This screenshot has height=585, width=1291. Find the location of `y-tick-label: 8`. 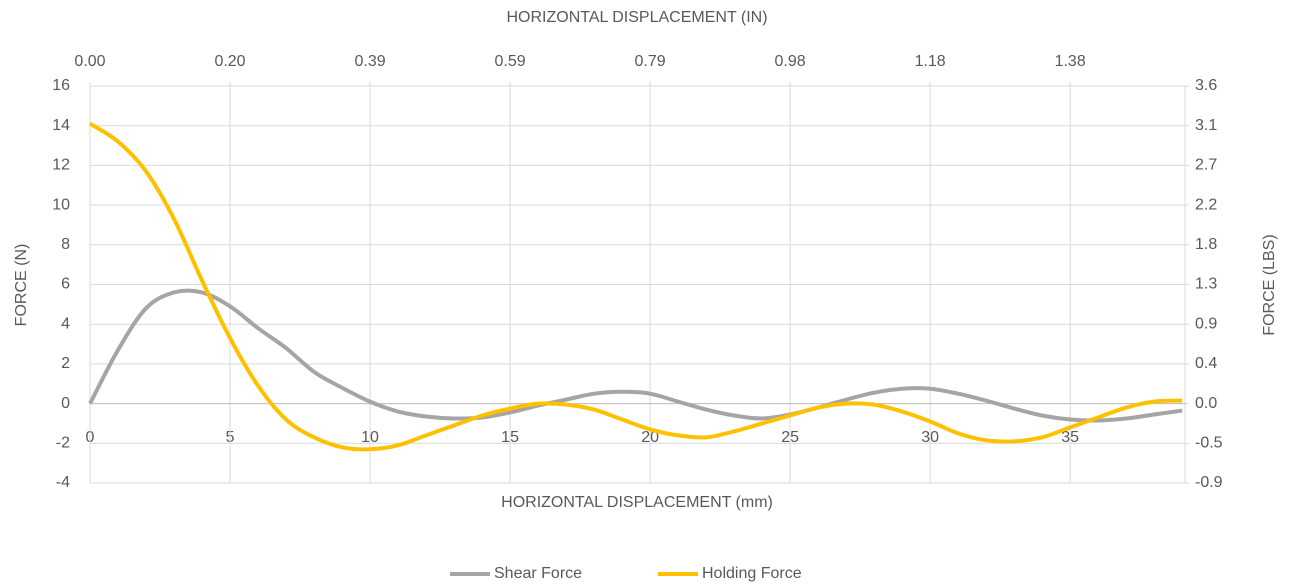

y-tick-label: 8 is located at coordinates (65, 244).